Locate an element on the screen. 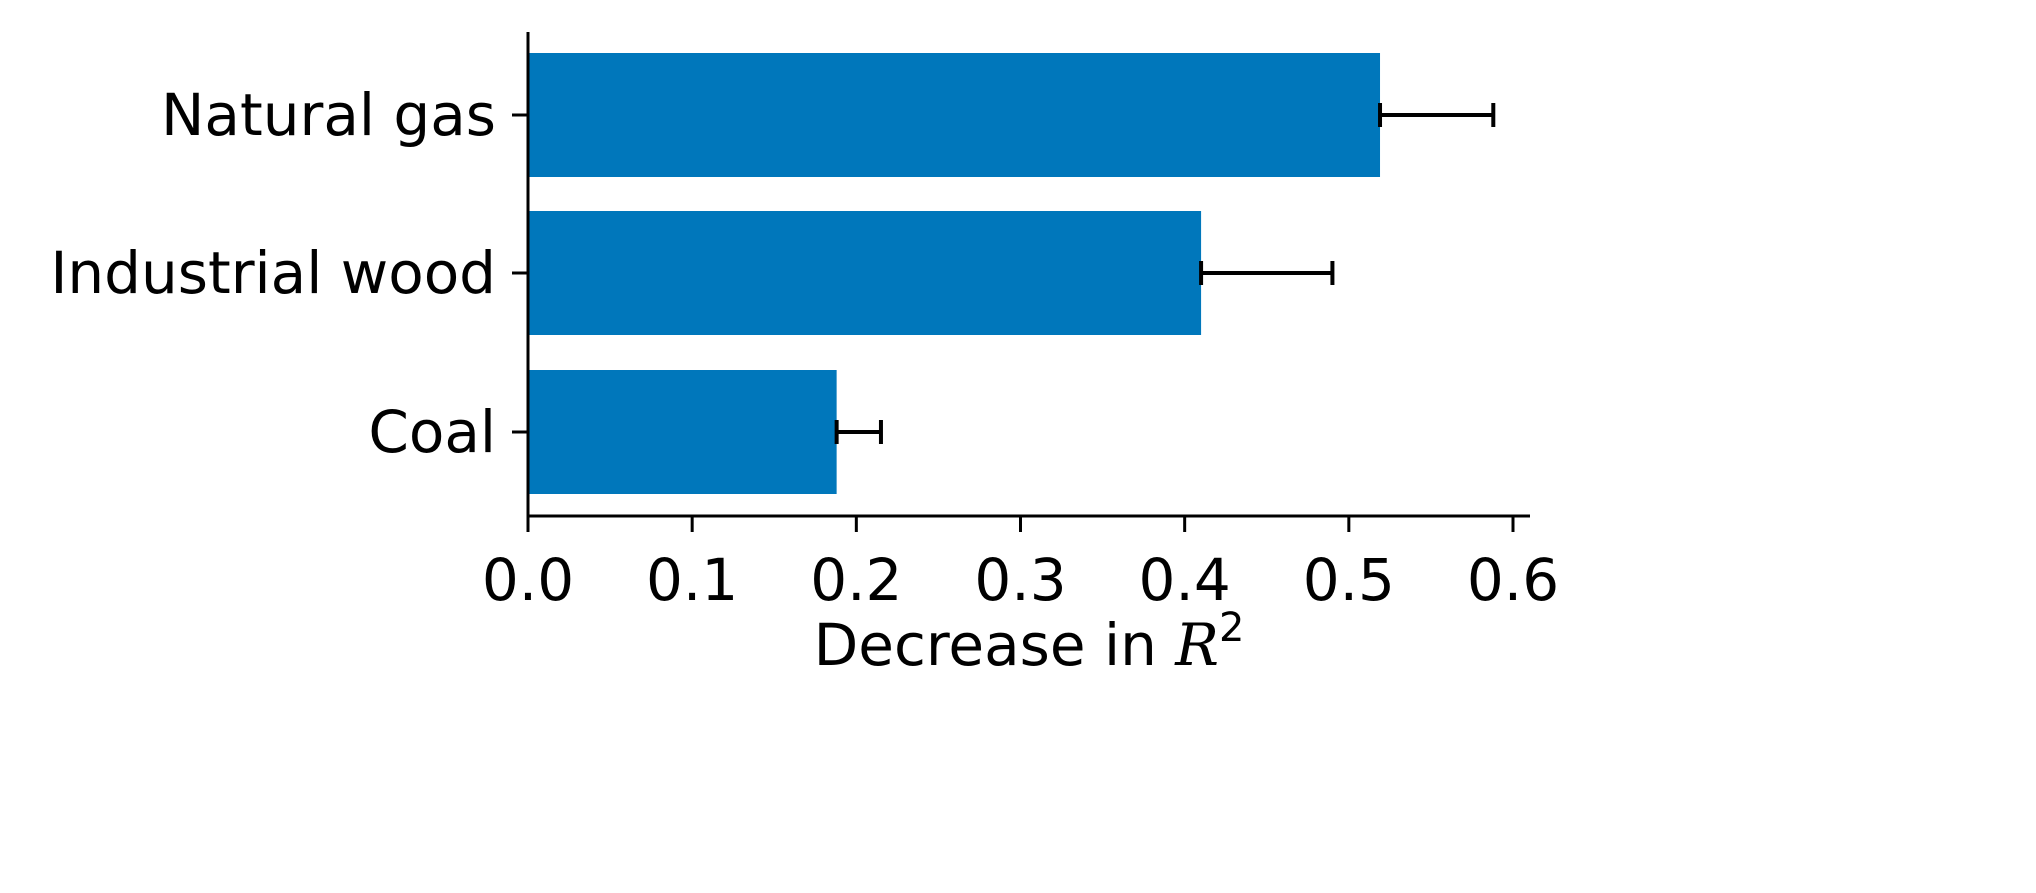  y-tick-label: Coal is located at coordinates (432, 432).